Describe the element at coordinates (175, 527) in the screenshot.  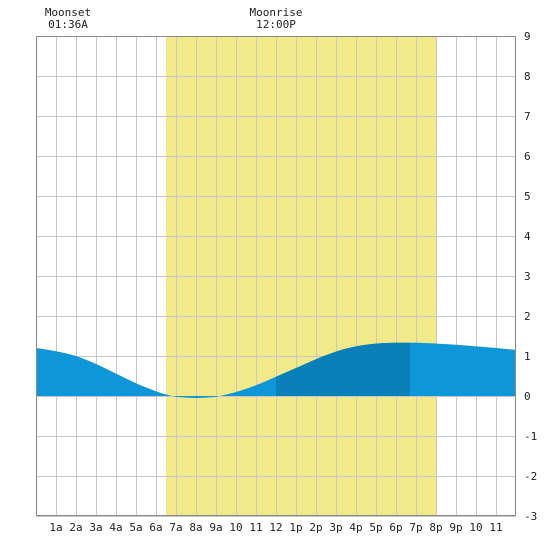
I see `x-tick-label: 7a` at that location.